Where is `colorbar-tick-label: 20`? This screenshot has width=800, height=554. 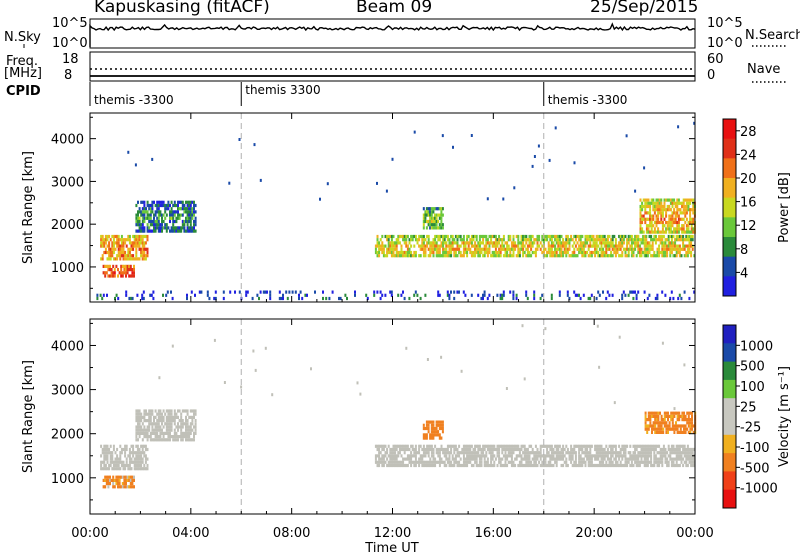
colorbar-tick-label: 20 is located at coordinates (748, 179).